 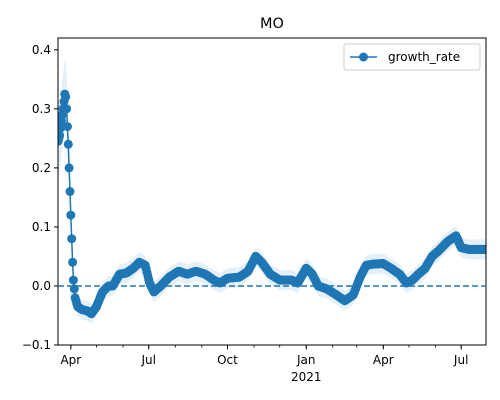 I want to click on y-tick-label: 0.1, so click(x=41, y=227).